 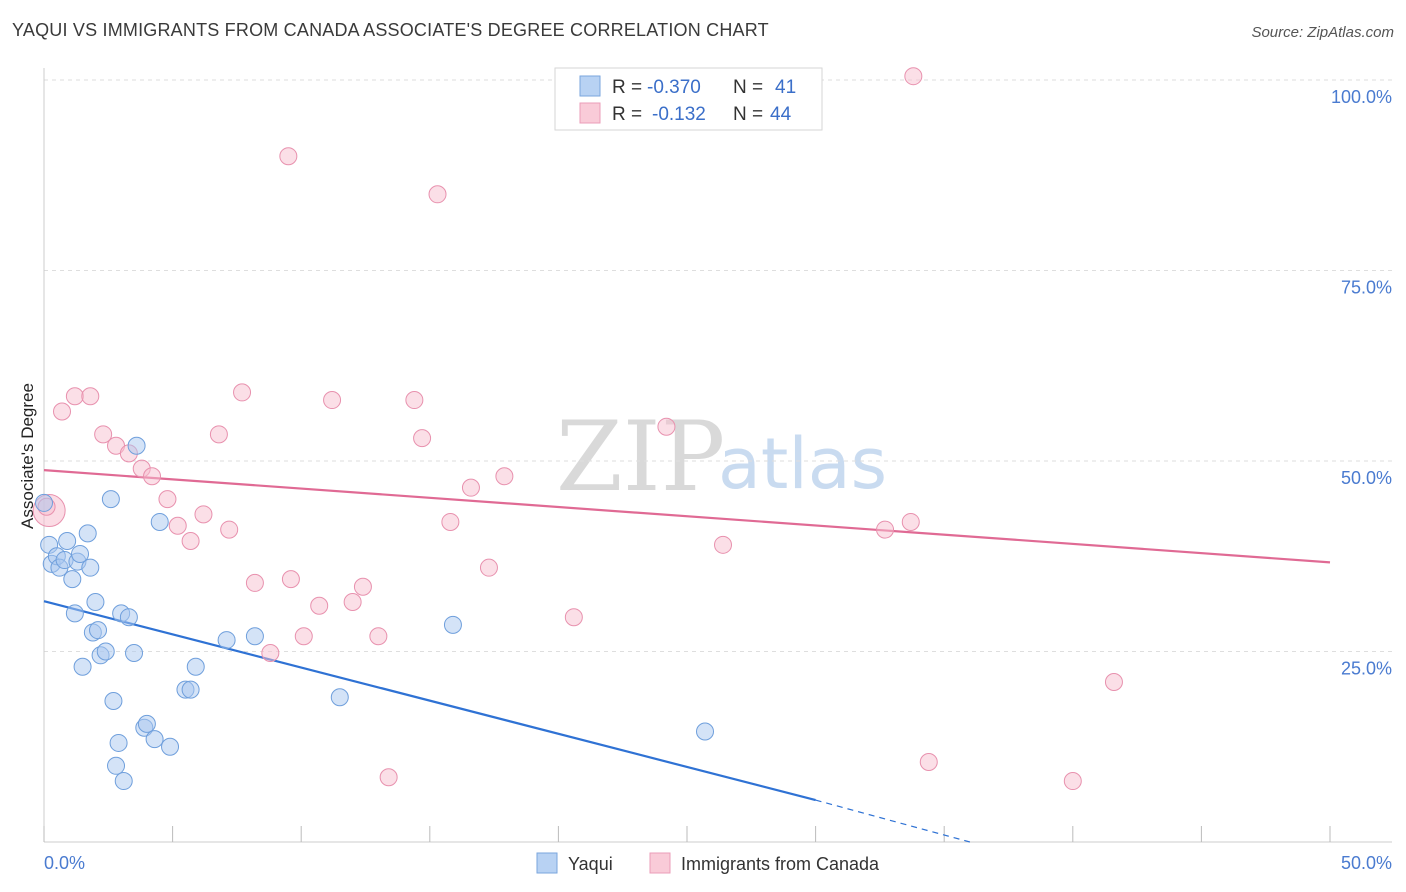 What do you see at coordinates (1366, 478) in the screenshot?
I see `y-tick-label-50: 50.0%` at bounding box center [1366, 478].